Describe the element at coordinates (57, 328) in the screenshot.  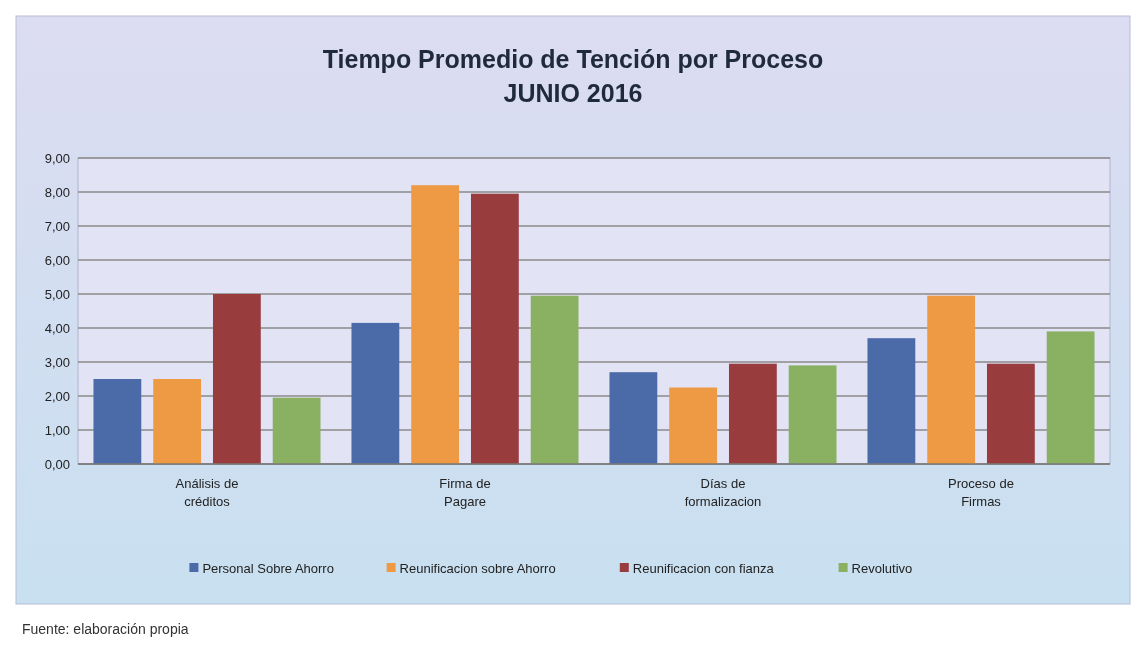
I see `y-tick-label: 4,00` at that location.